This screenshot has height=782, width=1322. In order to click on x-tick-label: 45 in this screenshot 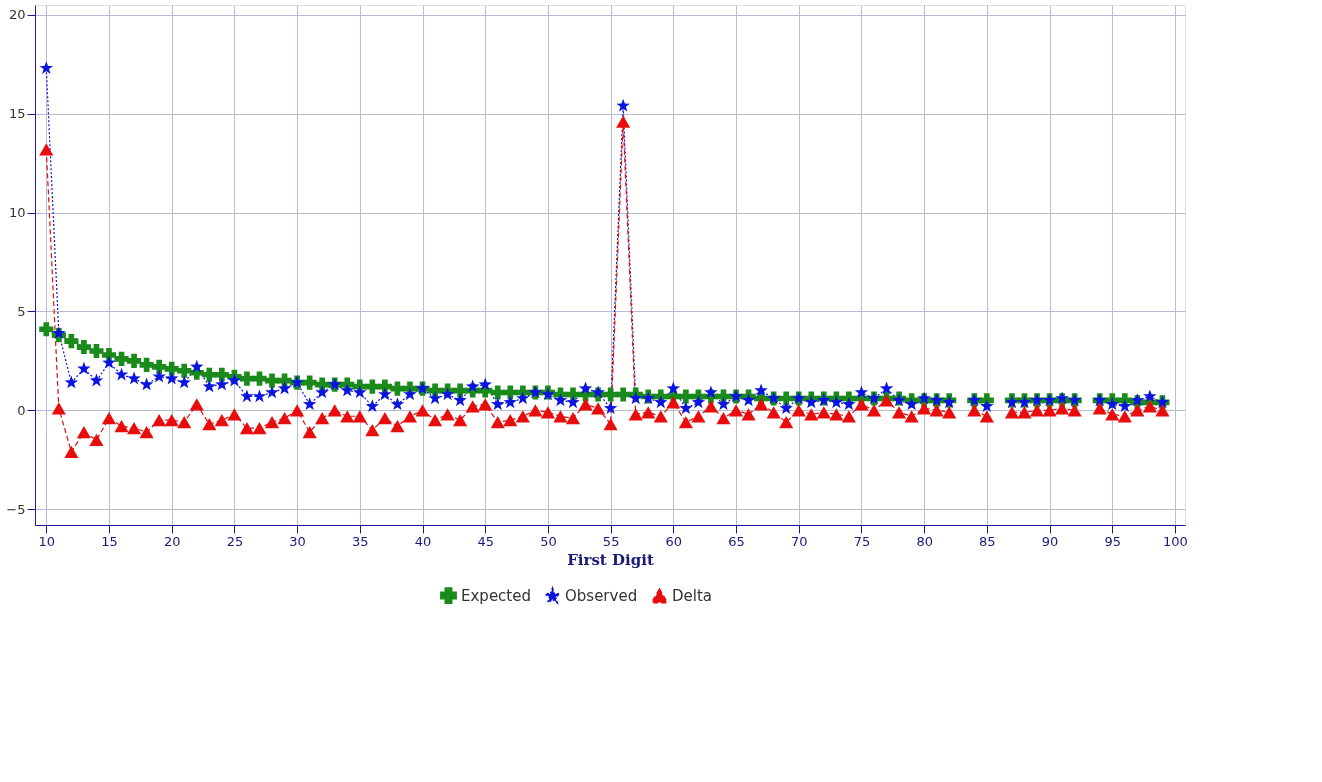, I will do `click(485, 541)`.